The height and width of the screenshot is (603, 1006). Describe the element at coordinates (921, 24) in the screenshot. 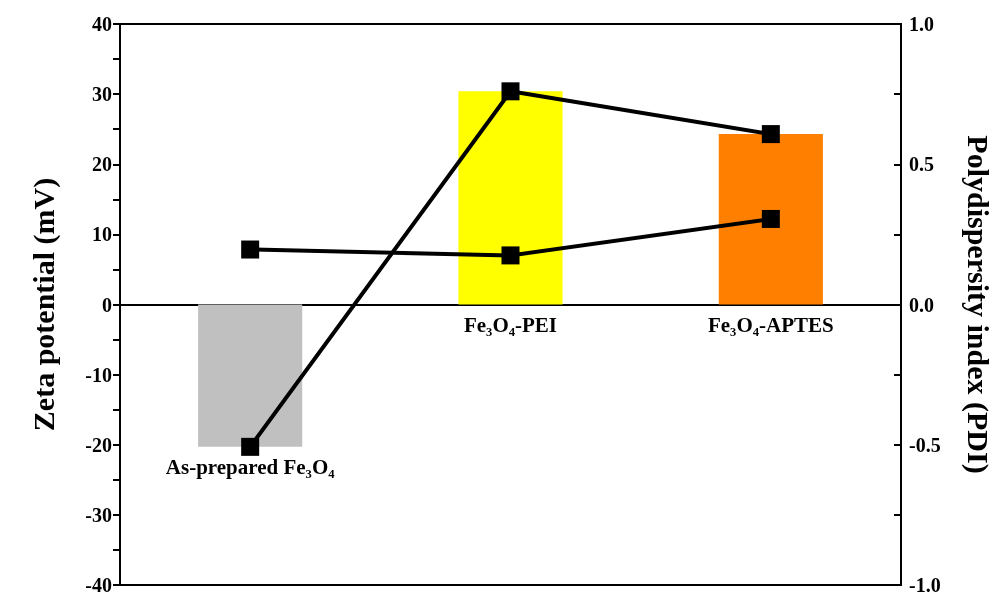

I see `y2-tick-label: 1.0` at that location.